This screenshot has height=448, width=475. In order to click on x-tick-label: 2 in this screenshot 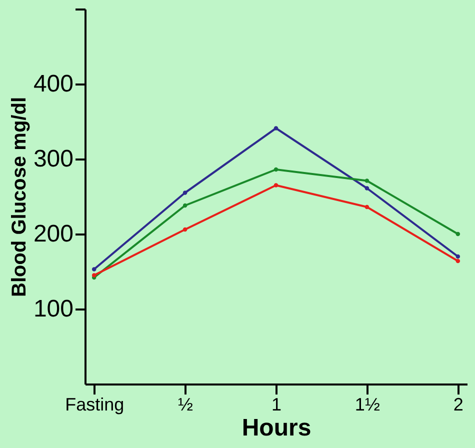, I will do `click(458, 404)`.